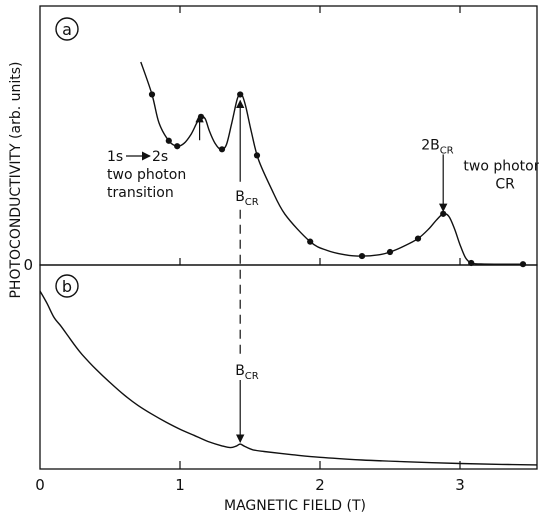 The image size is (539, 516). Describe the element at coordinates (16, 179) in the screenshot. I see `y-axis-label: PHOTOCONDUCTIVITY (arb. units)` at that location.